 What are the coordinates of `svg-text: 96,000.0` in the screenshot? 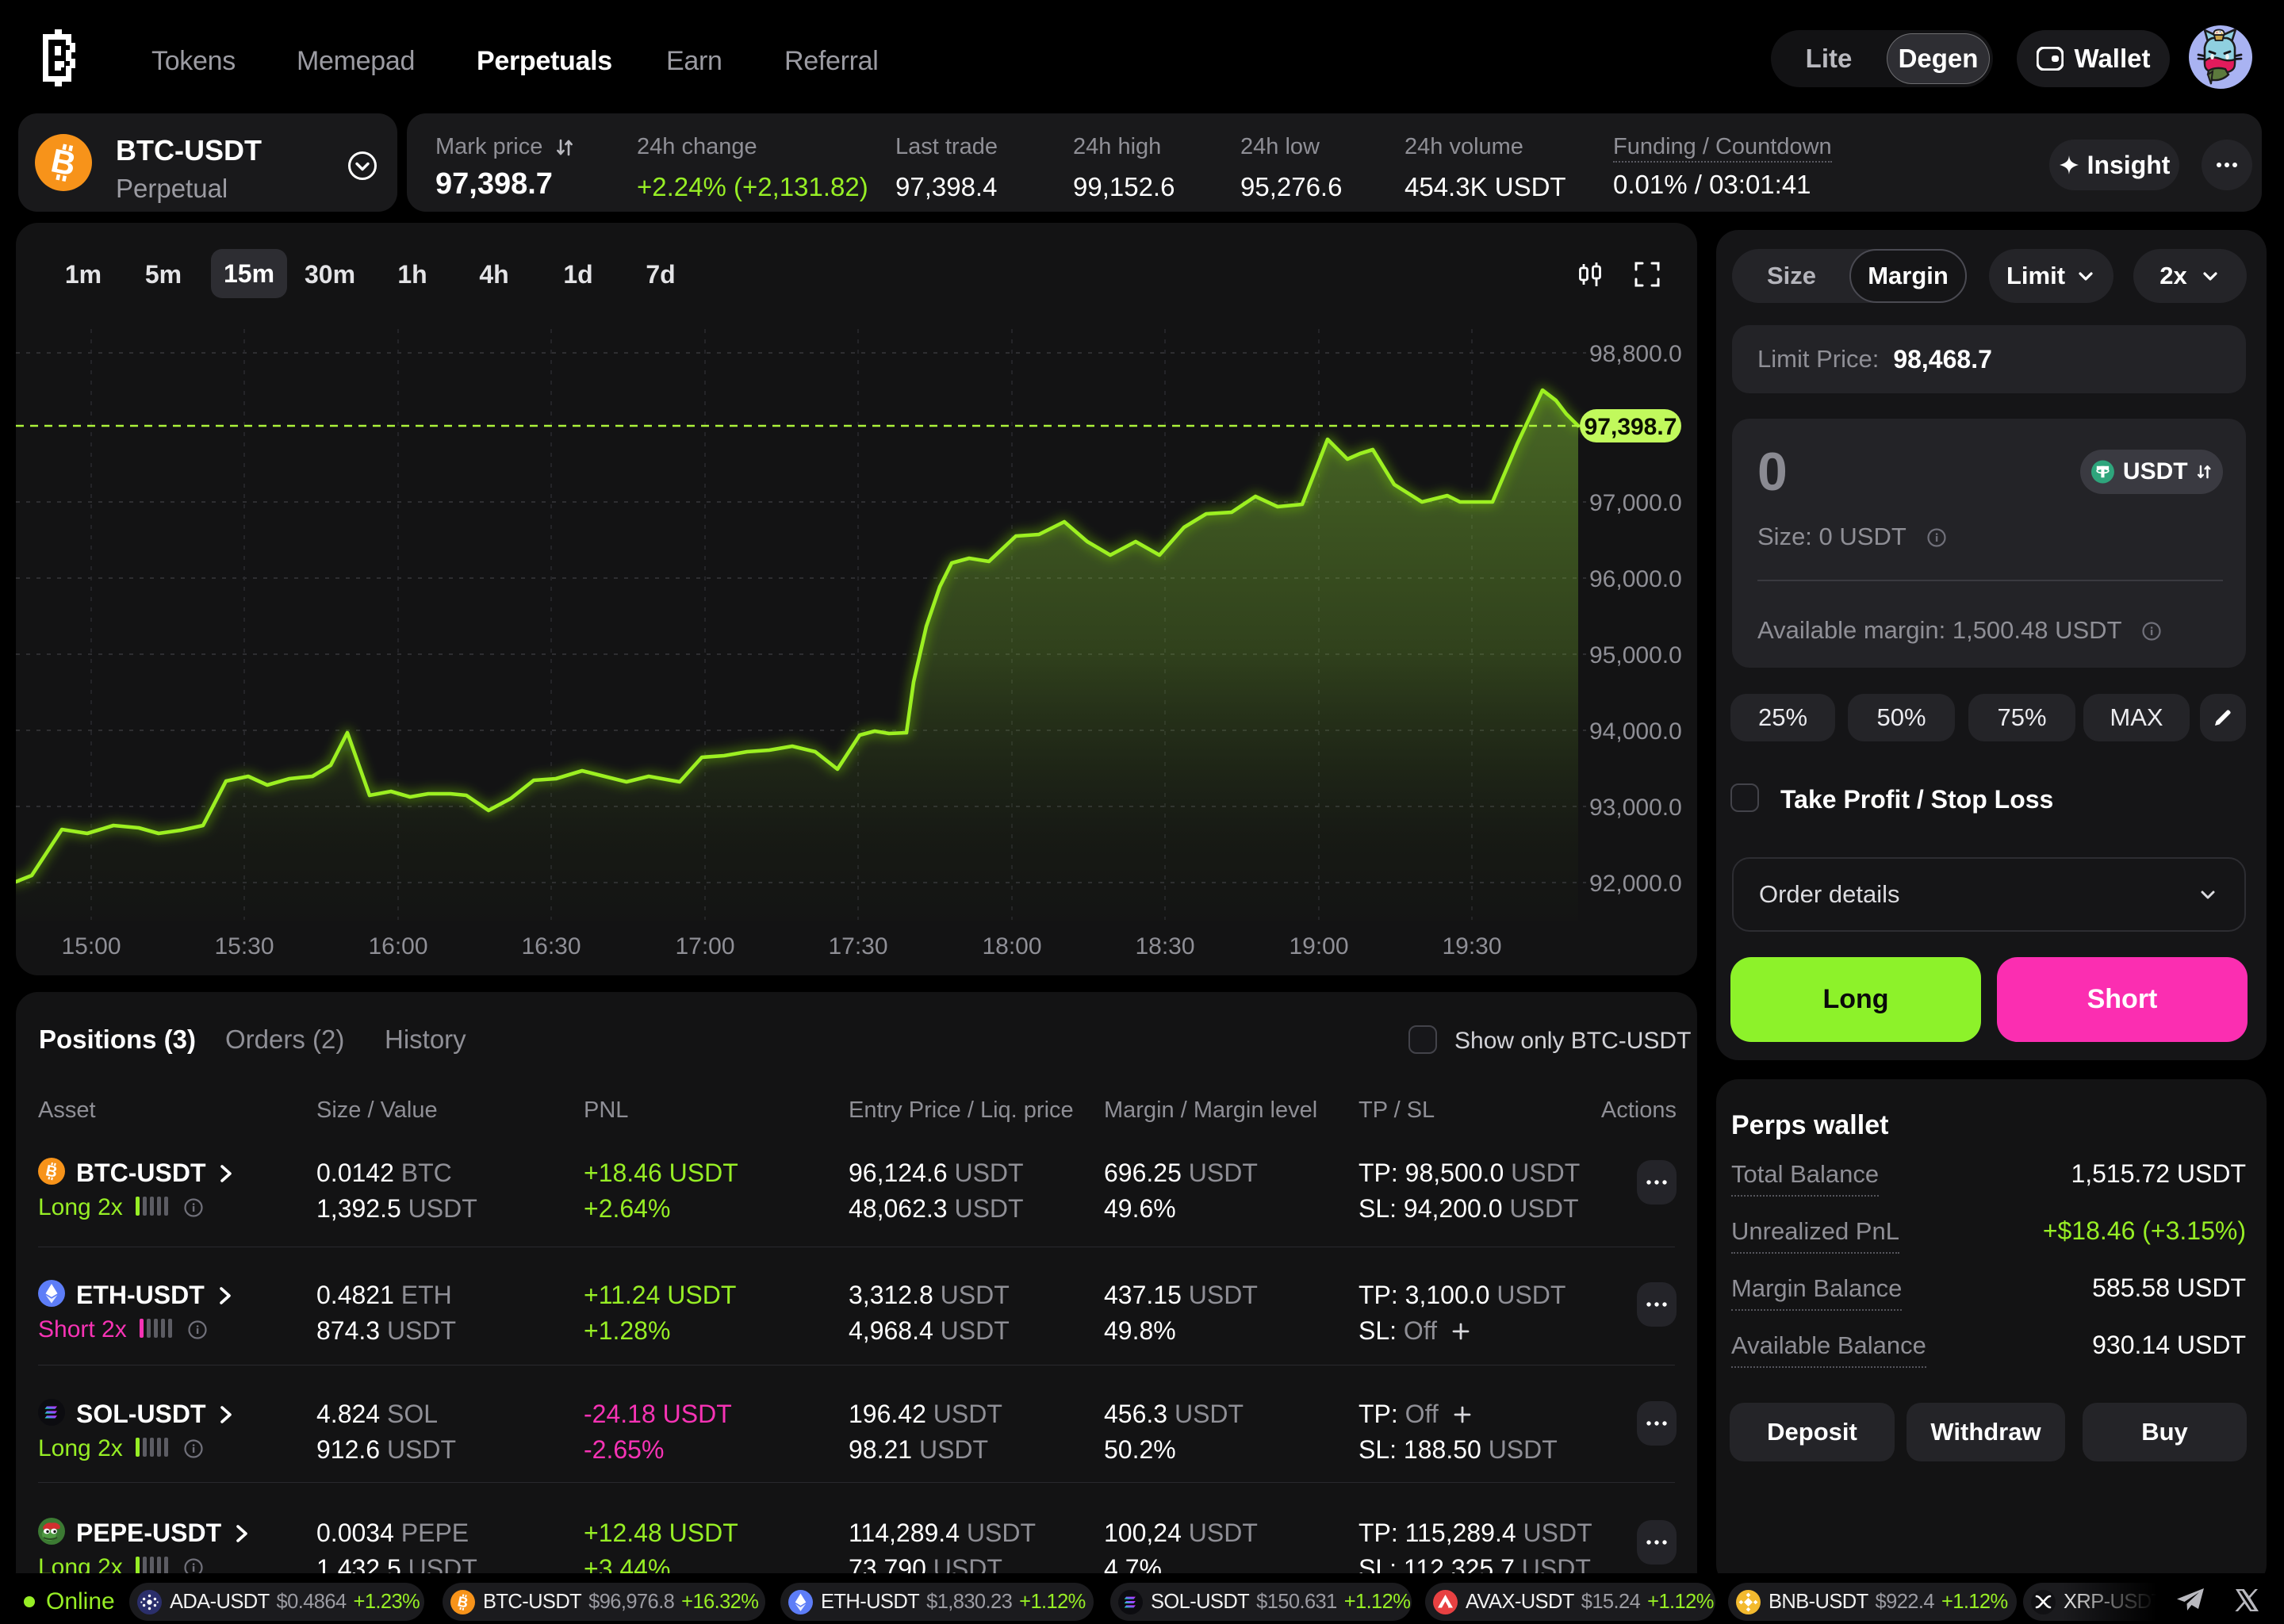 It's located at (1635, 579).